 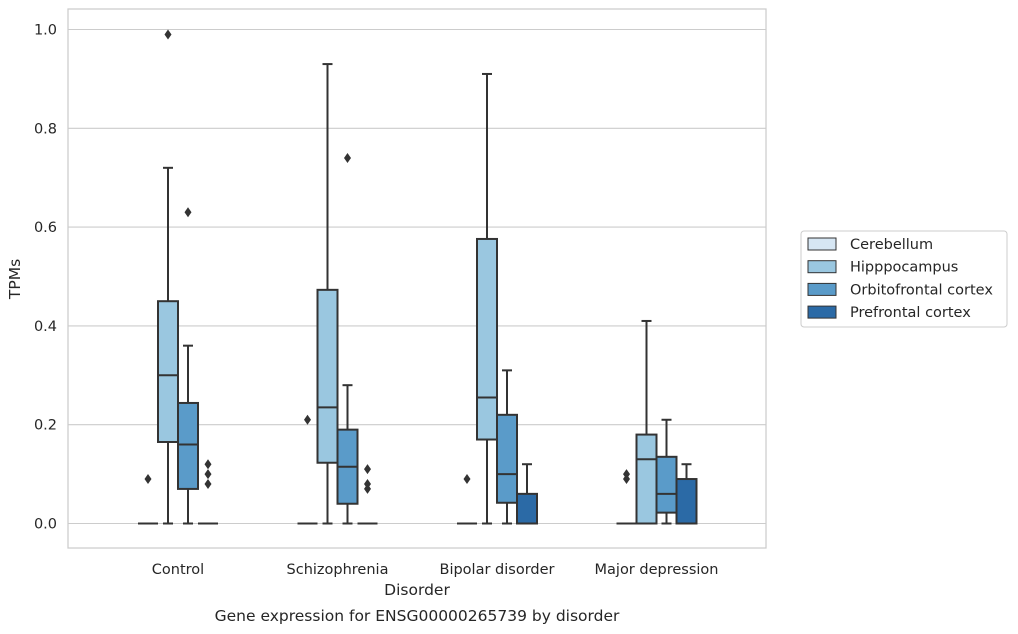 I want to click on x-tick-label: Schizophrenia, so click(x=338, y=570).